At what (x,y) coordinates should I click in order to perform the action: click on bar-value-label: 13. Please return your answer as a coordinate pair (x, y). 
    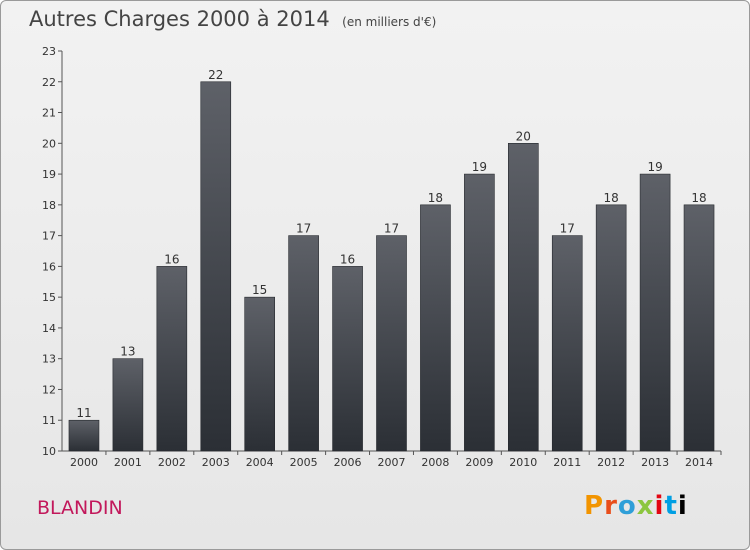
    Looking at the image, I should click on (127, 352).